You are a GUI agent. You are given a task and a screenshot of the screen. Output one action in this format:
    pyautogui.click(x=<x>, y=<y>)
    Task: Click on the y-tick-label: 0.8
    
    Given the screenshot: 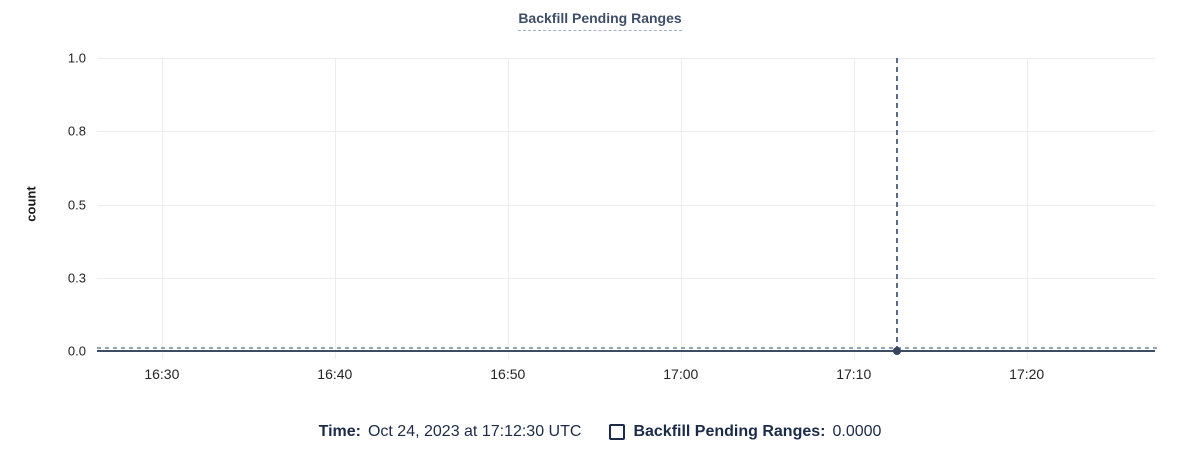 What is the action you would take?
    pyautogui.click(x=76, y=131)
    